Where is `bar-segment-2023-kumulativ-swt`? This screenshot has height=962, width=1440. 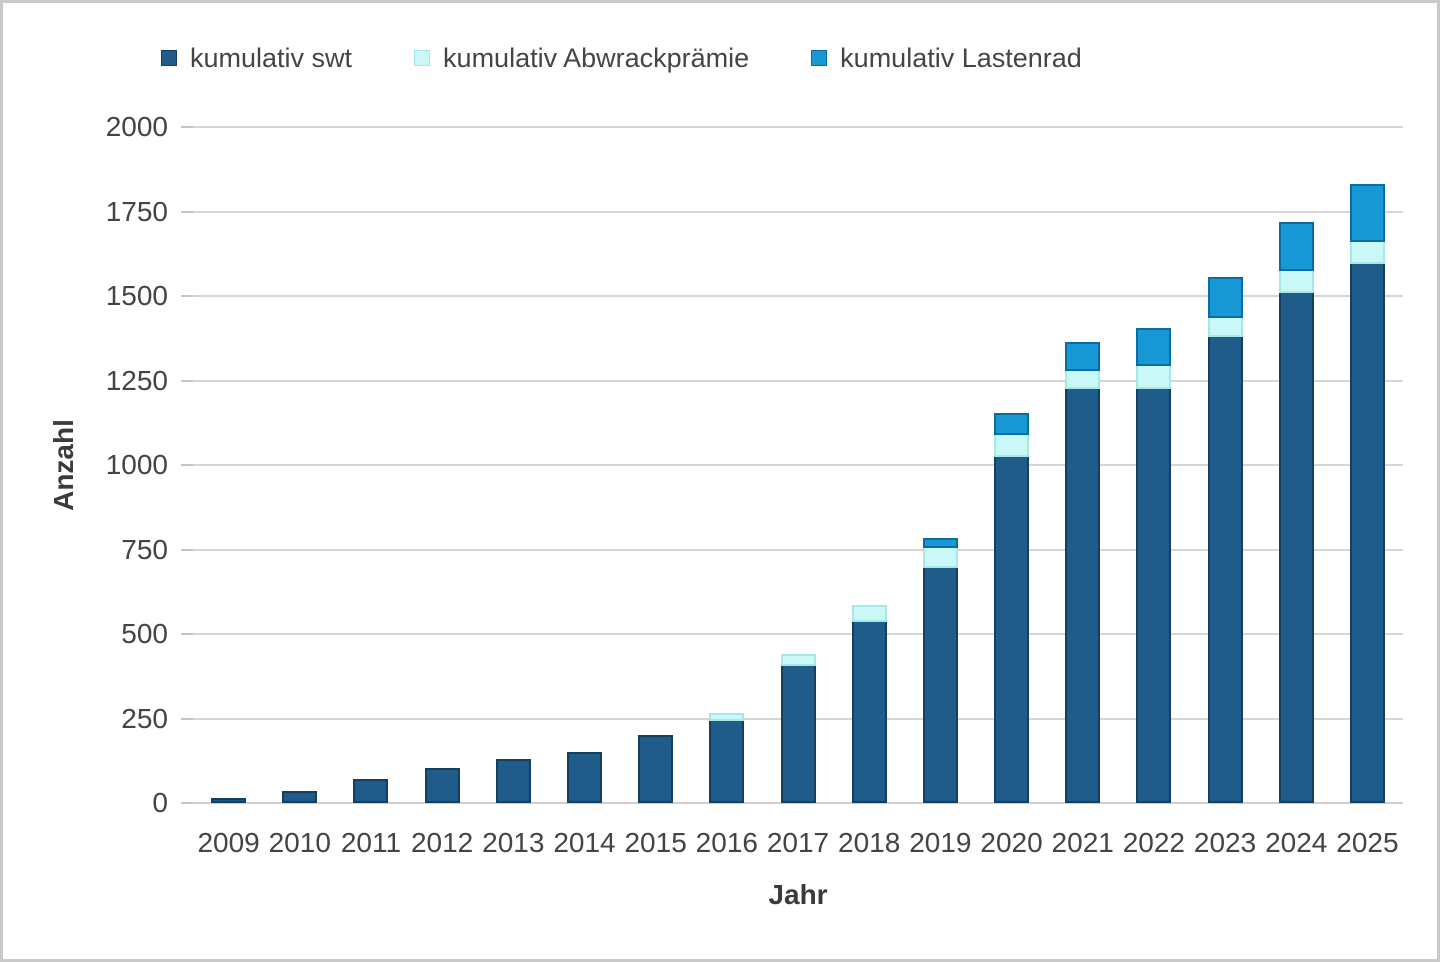 bar-segment-2023-kumulativ-swt is located at coordinates (1225, 568).